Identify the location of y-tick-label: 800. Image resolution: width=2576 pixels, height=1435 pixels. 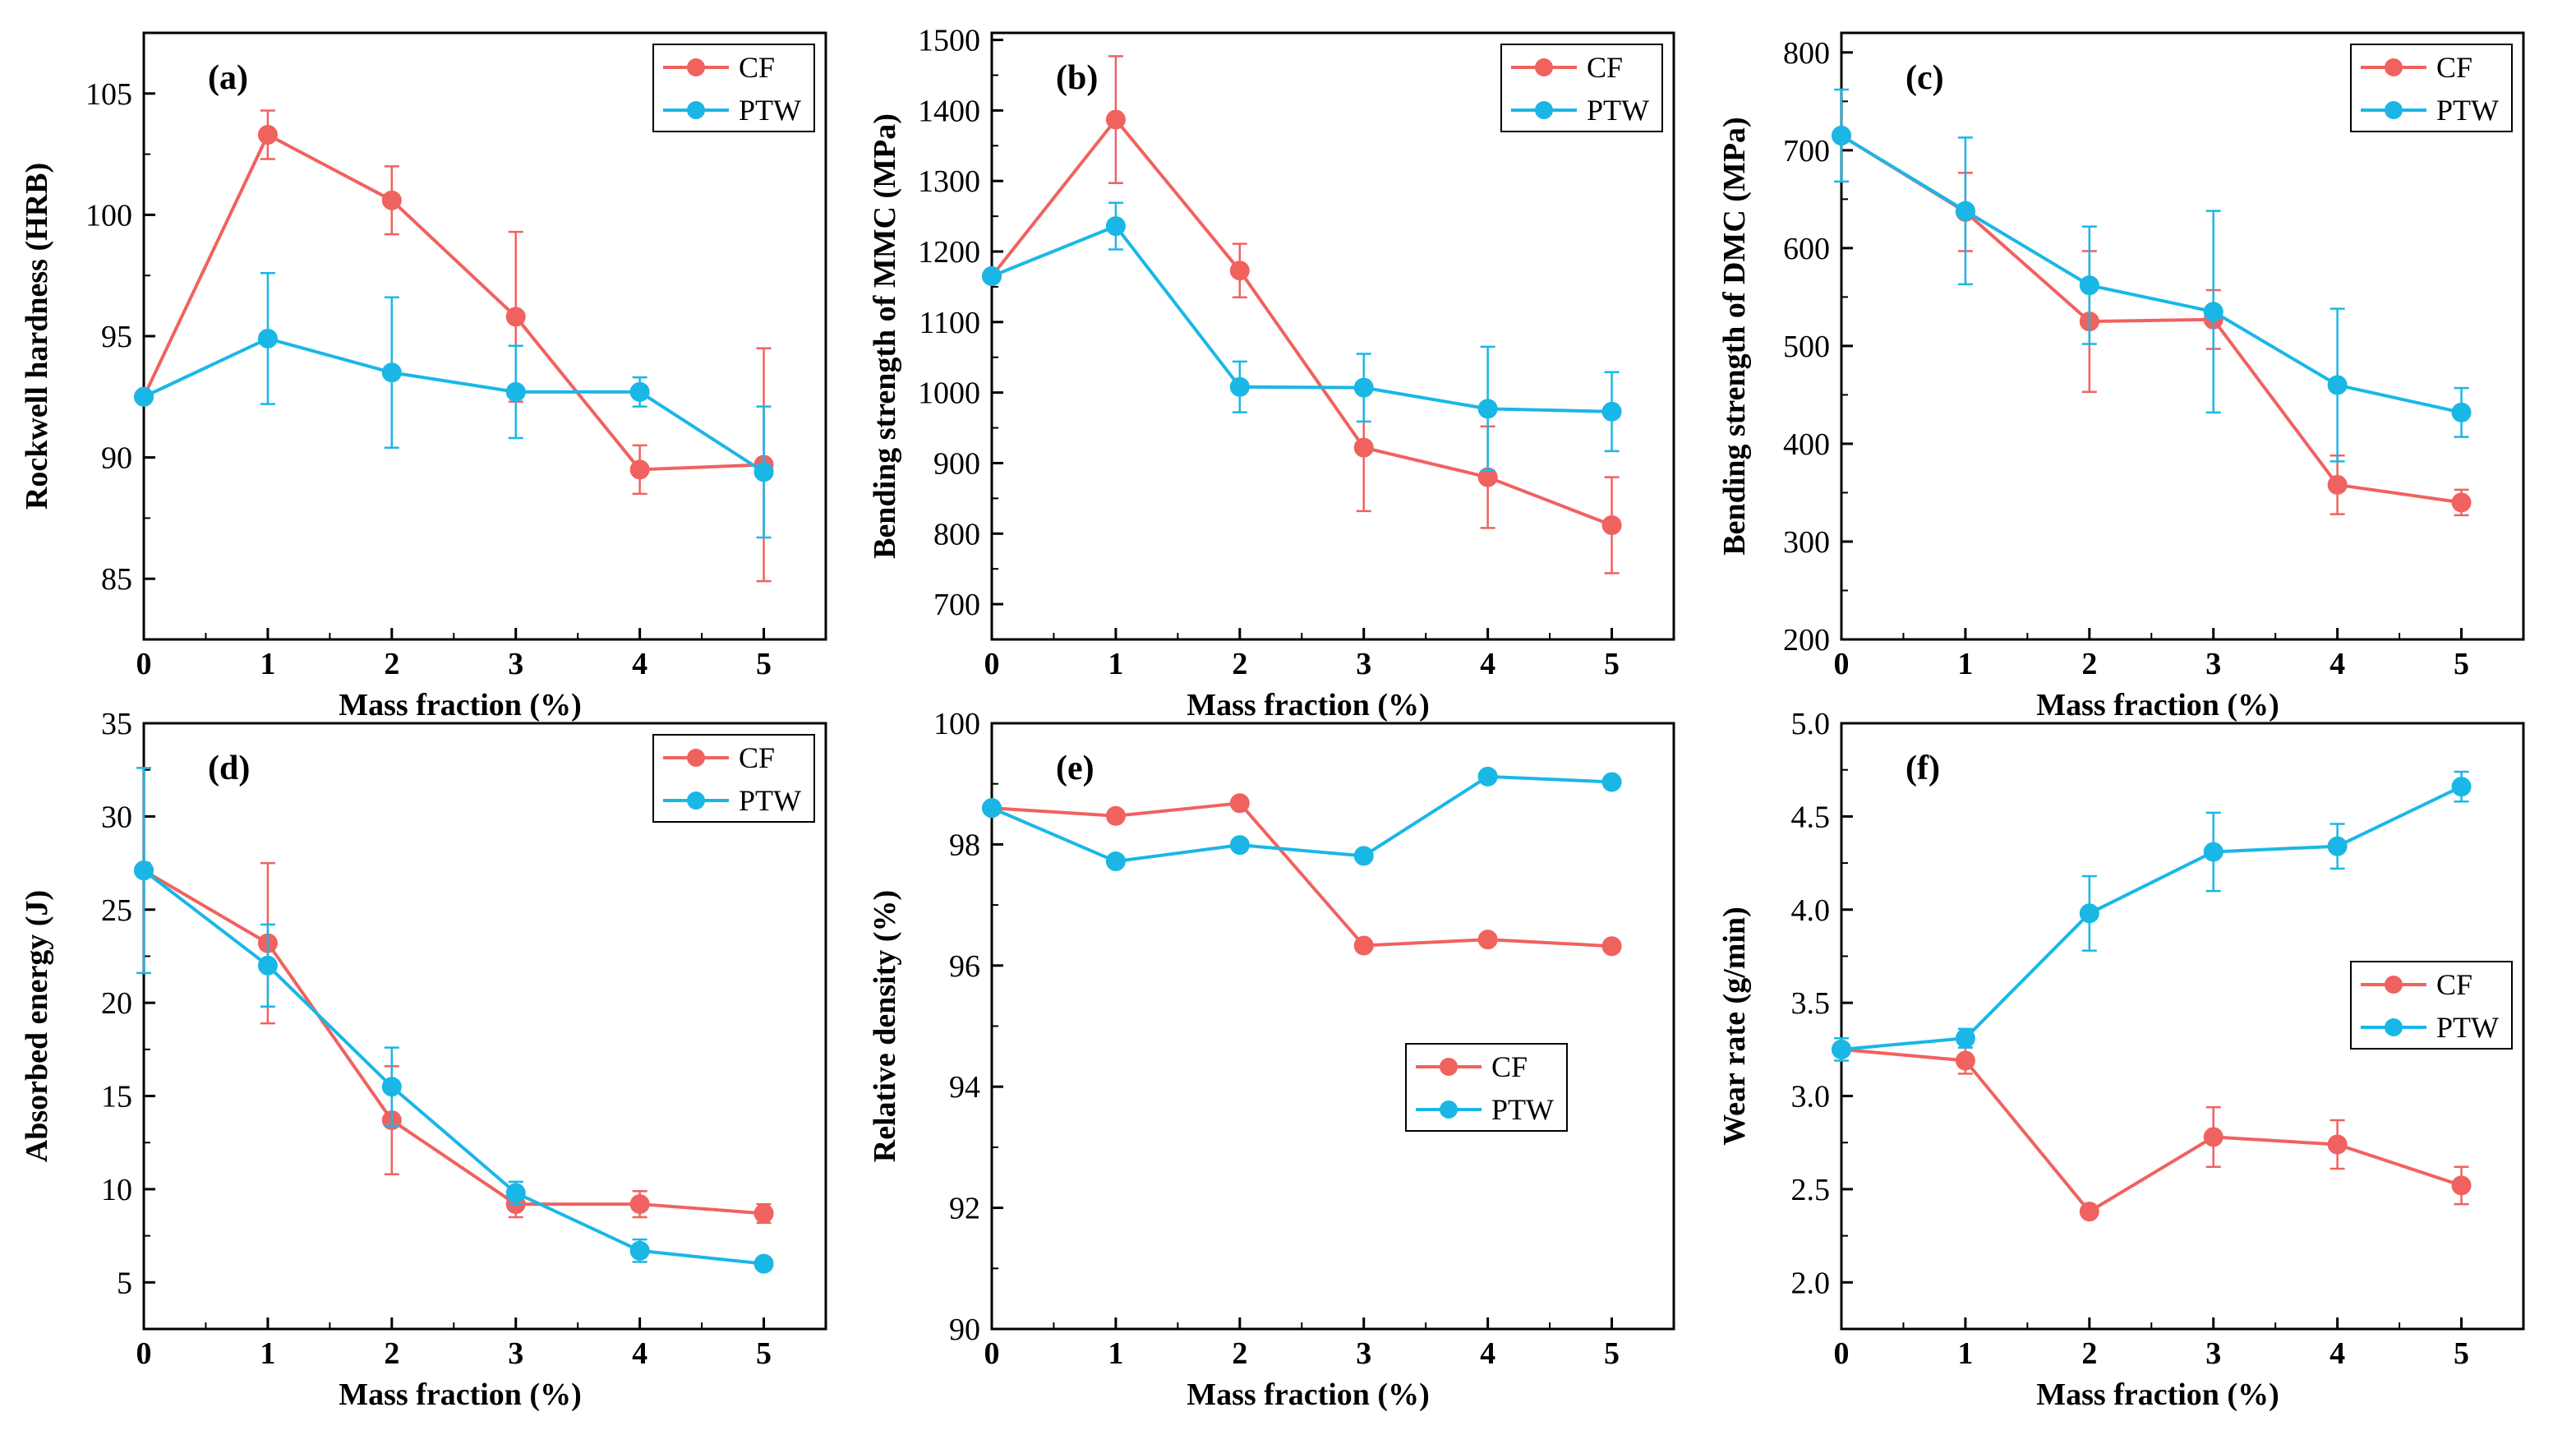
(956, 534).